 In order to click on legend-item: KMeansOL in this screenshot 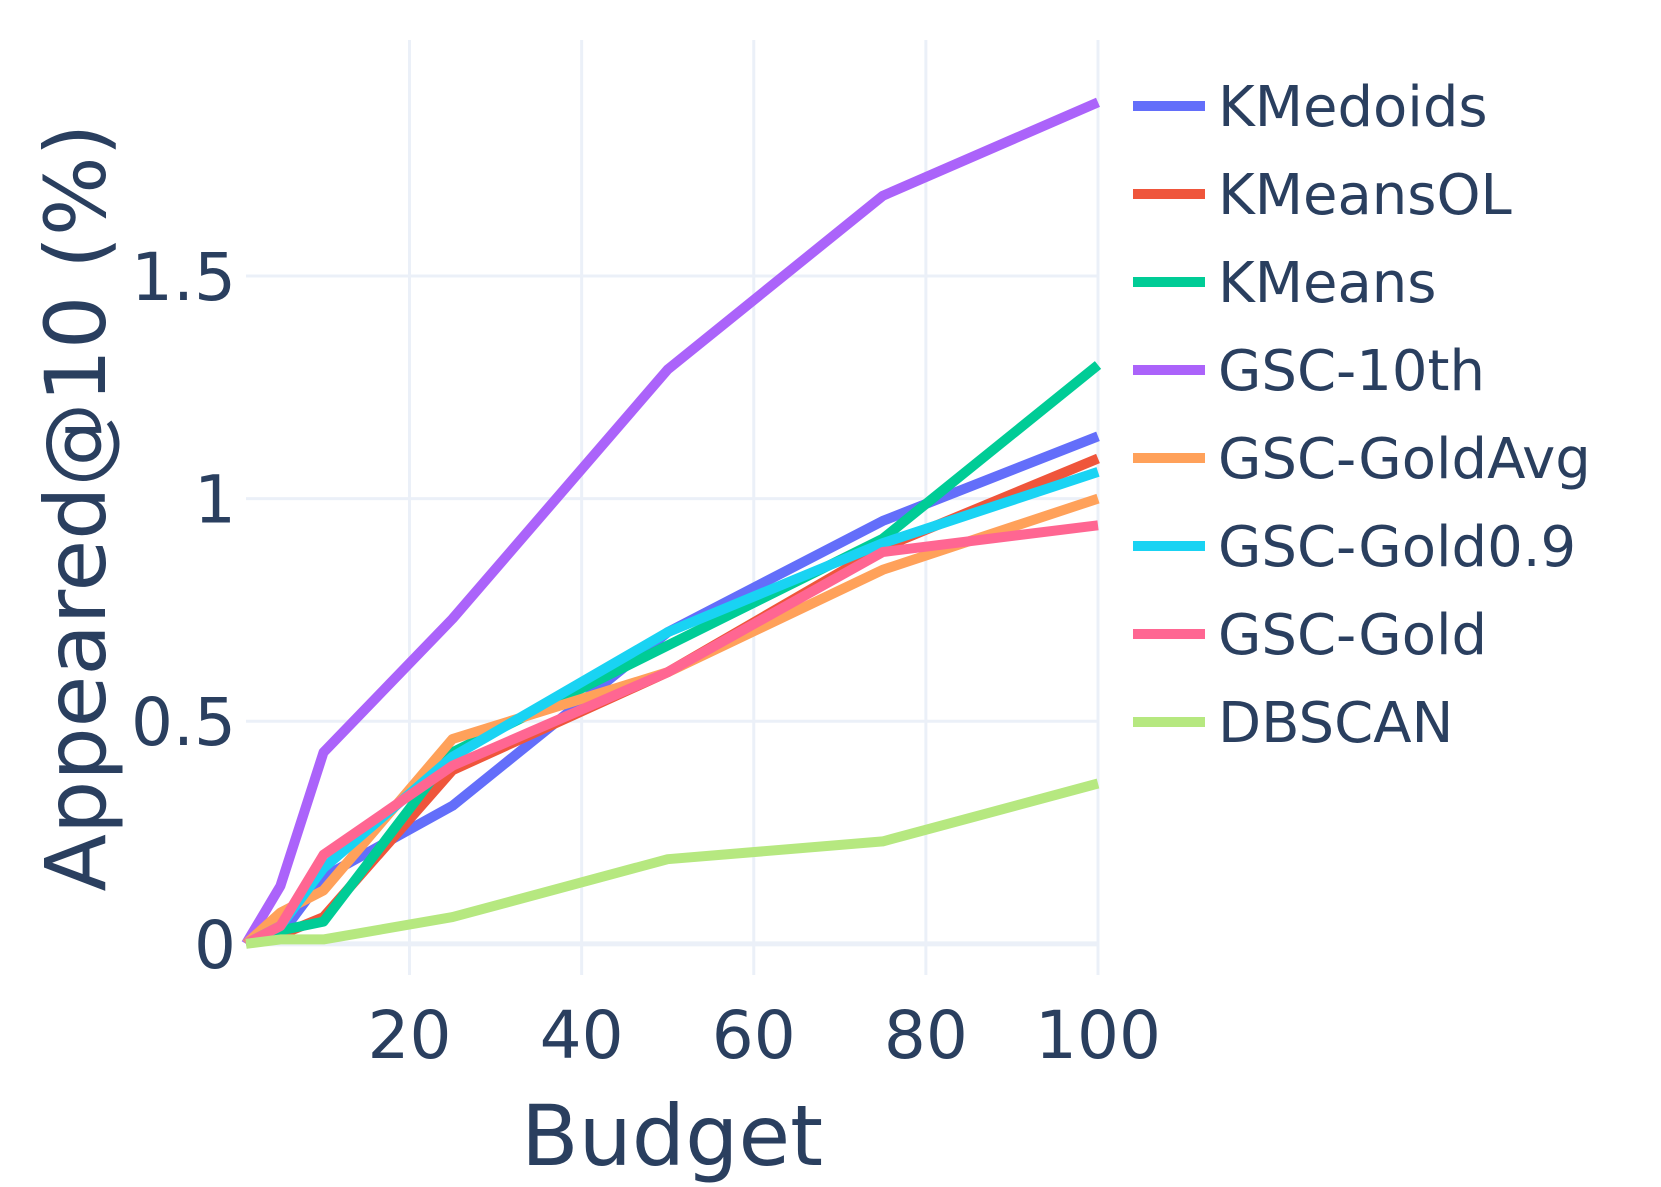, I will do `click(1322, 195)`.